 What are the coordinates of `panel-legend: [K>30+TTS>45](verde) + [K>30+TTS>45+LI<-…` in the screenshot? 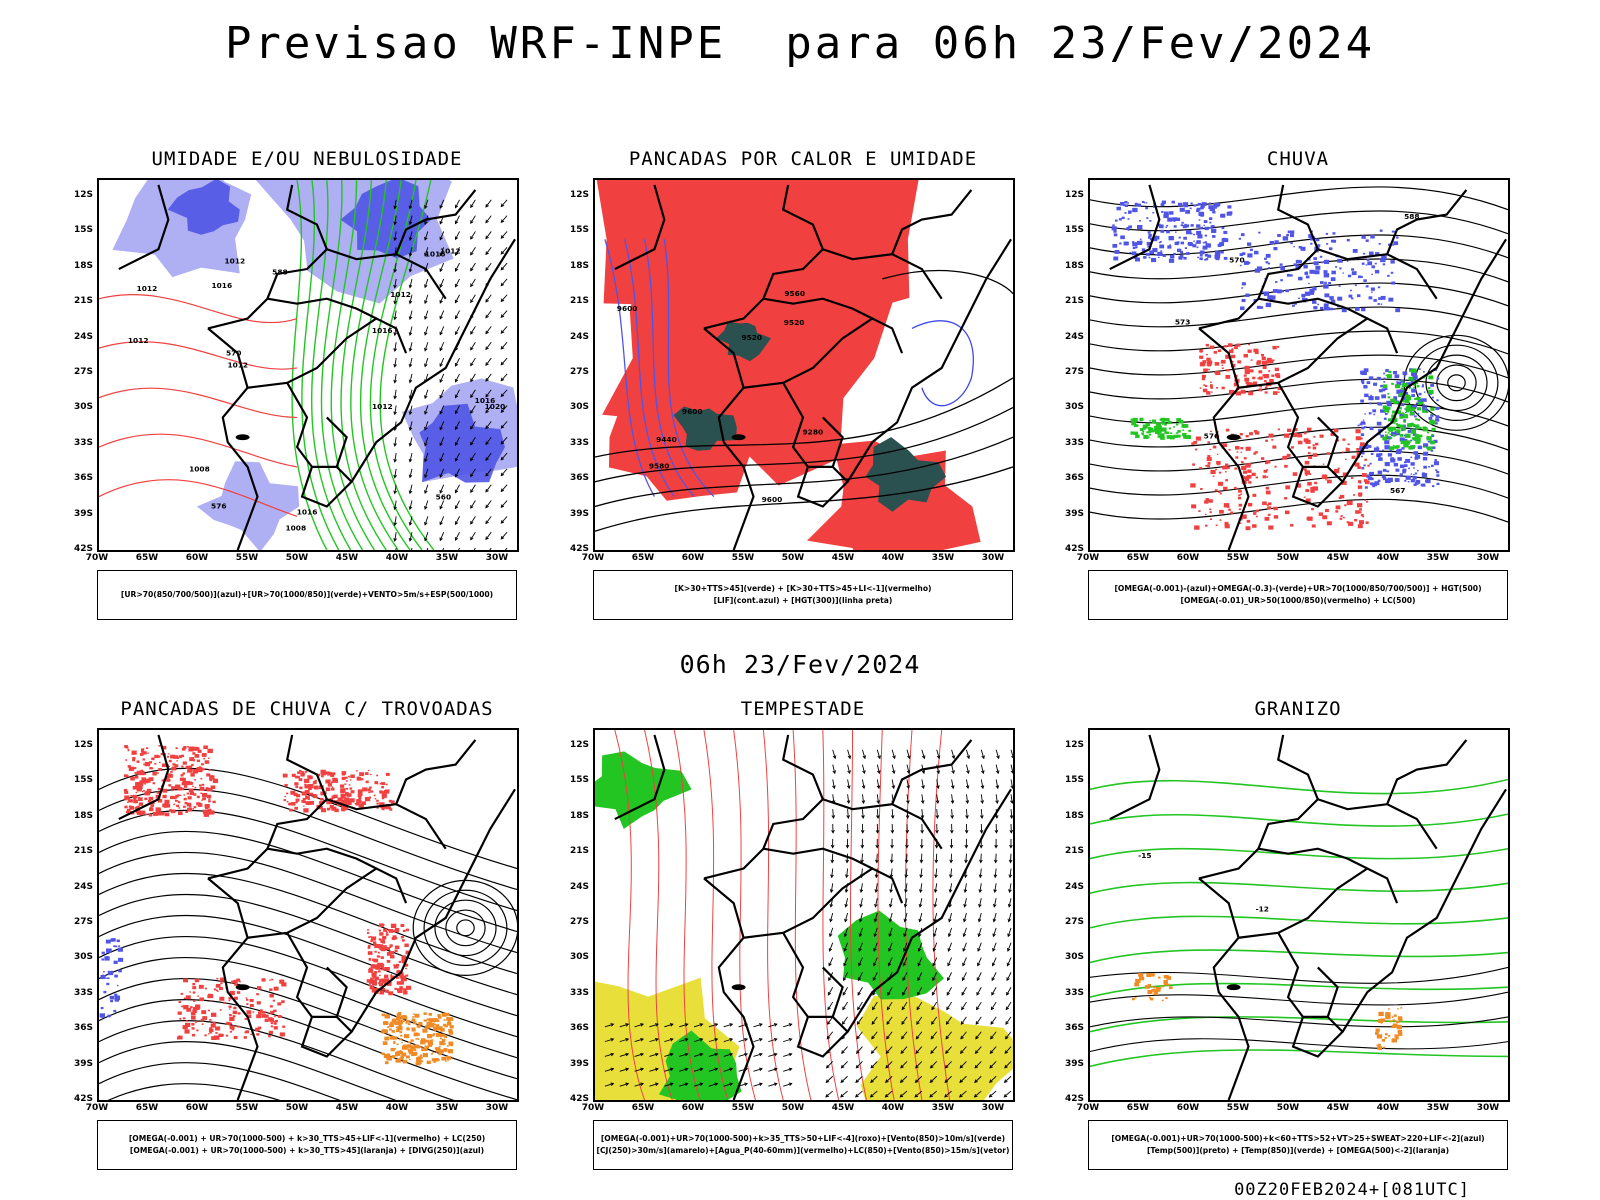 It's located at (803, 595).